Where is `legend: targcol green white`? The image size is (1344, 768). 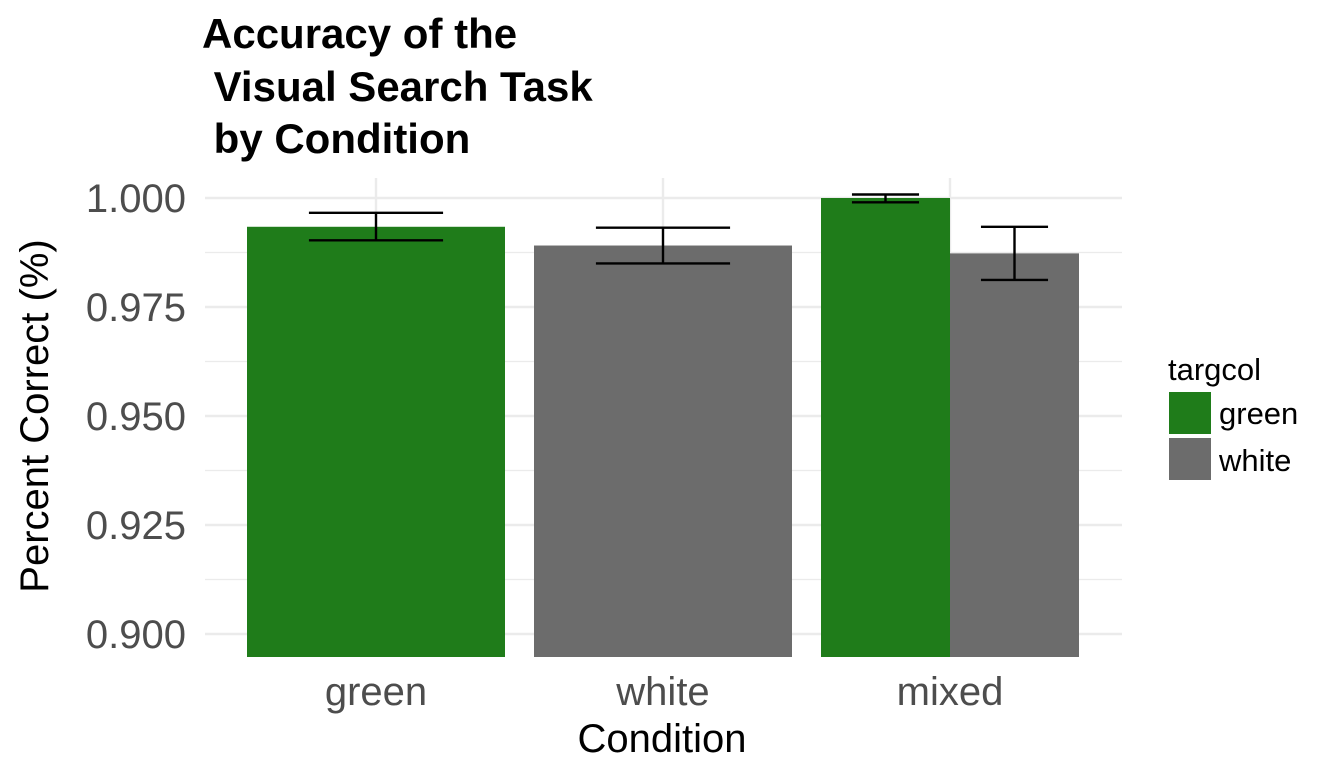 legend: targcol green white is located at coordinates (1233, 416).